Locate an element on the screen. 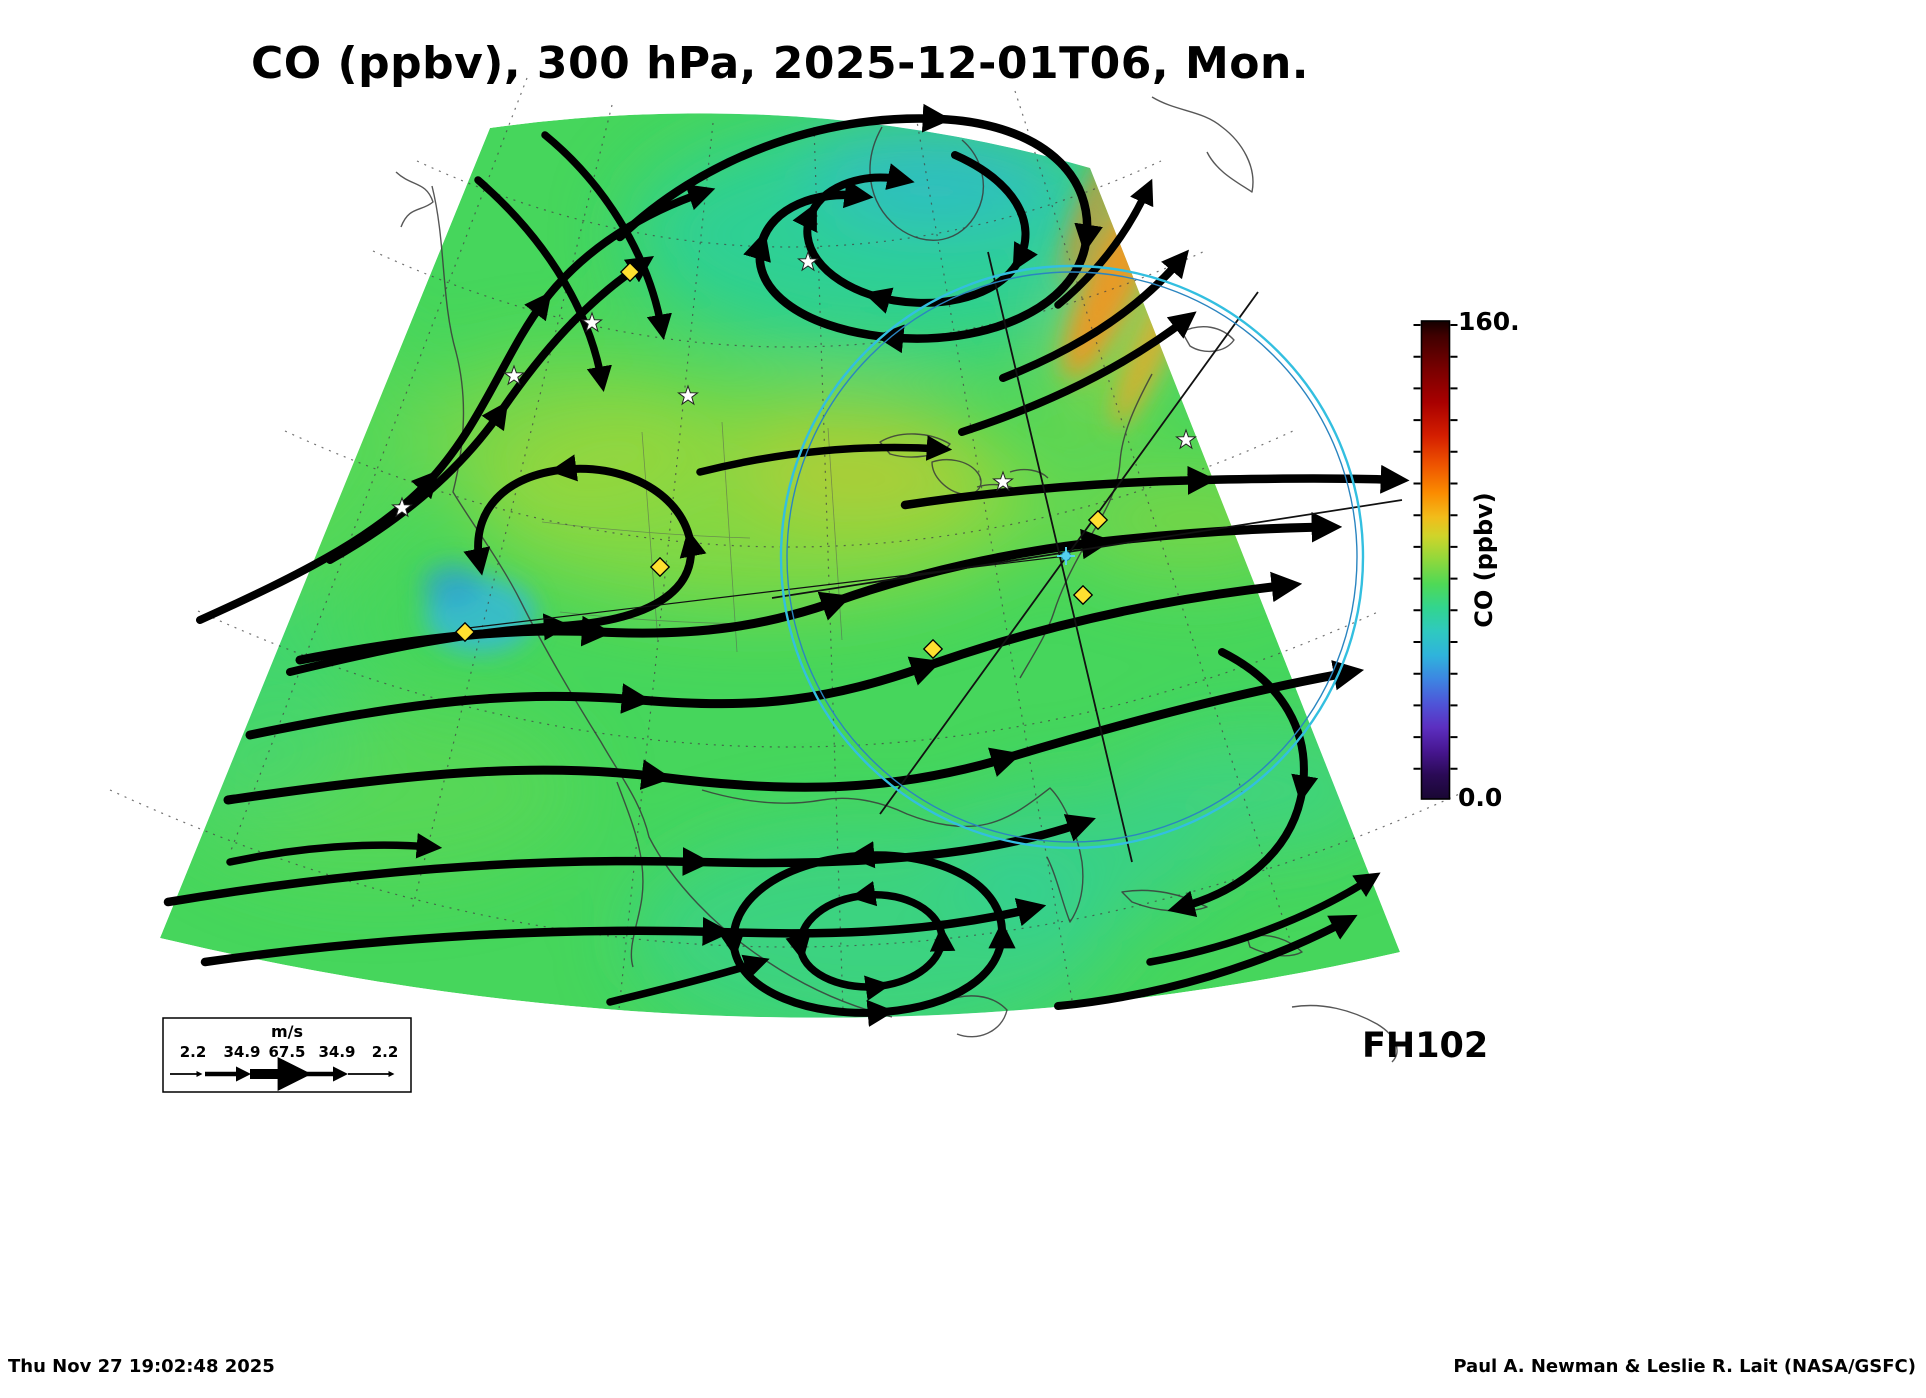  wind-speed-legend: m/s 2.2 34.9 67.5 34.9 2.2 is located at coordinates (287, 1055).